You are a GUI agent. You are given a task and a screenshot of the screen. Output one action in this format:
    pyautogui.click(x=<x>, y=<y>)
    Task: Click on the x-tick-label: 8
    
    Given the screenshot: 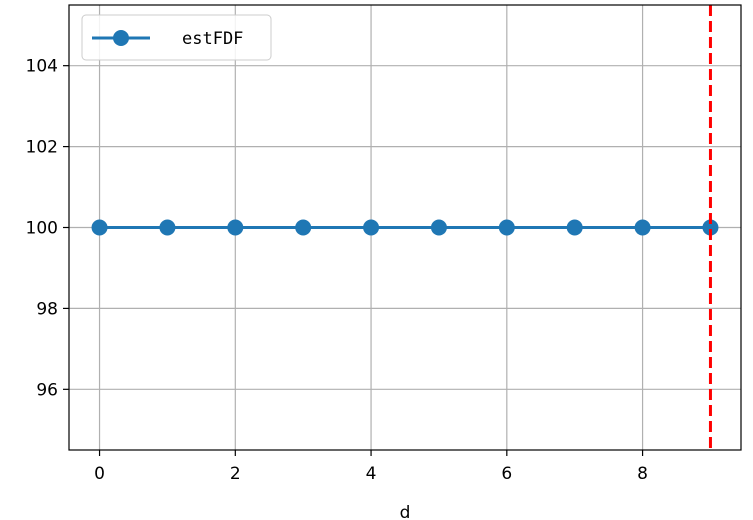 What is the action you would take?
    pyautogui.click(x=642, y=474)
    